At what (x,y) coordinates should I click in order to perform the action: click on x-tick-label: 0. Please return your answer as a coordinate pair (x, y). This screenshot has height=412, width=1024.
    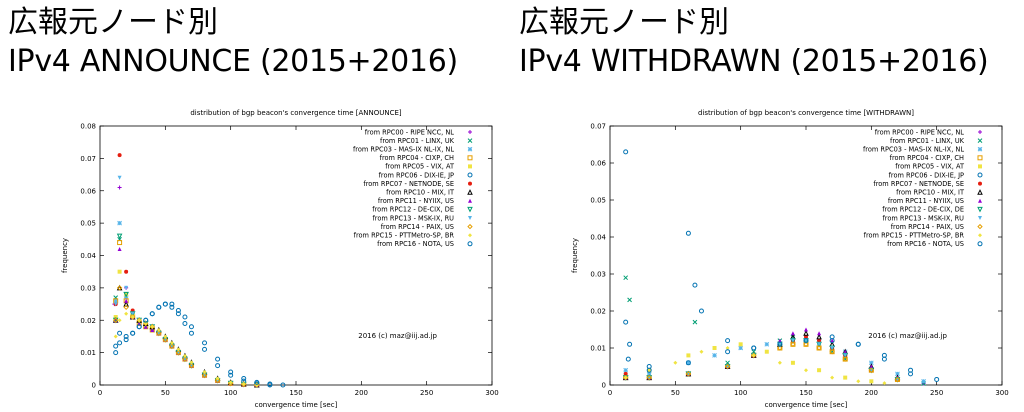
    Looking at the image, I should click on (100, 393).